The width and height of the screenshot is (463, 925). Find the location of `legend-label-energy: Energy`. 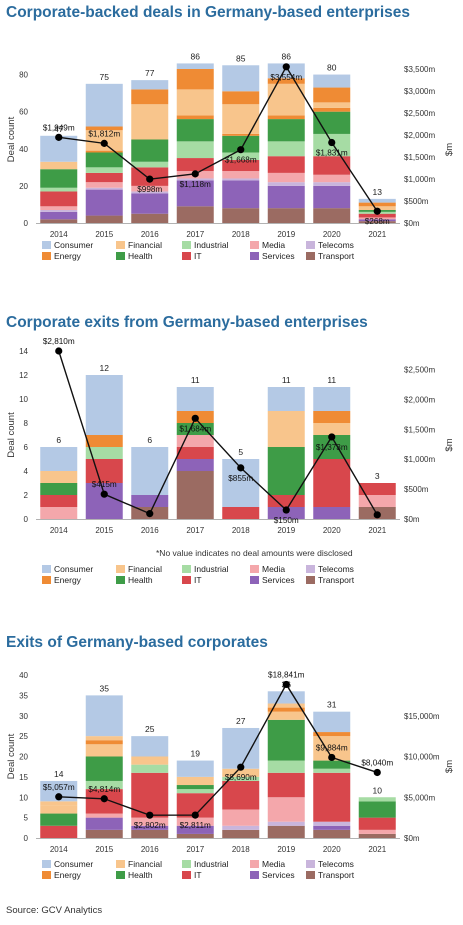

legend-label-energy: Energy is located at coordinates (68, 875).